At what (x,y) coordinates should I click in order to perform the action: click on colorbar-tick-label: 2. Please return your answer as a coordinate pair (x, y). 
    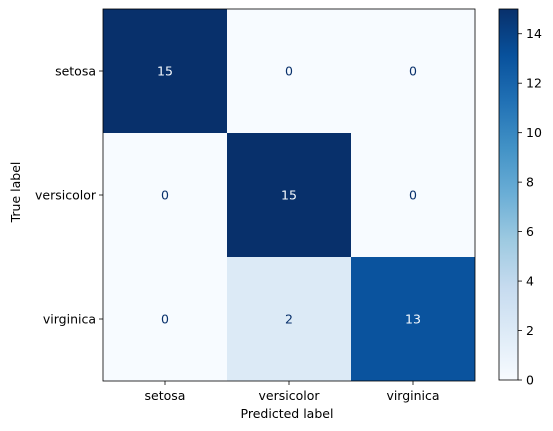
    Looking at the image, I should click on (530, 330).